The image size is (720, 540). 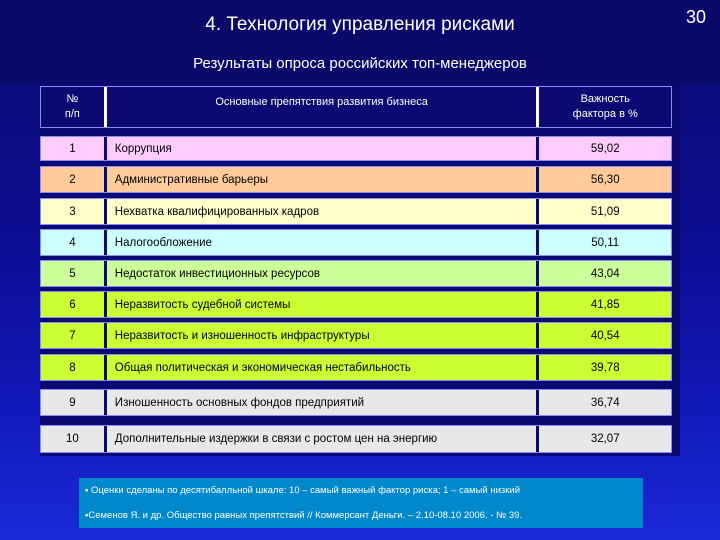 I want to click on row-importance: 43,04, so click(x=605, y=273).